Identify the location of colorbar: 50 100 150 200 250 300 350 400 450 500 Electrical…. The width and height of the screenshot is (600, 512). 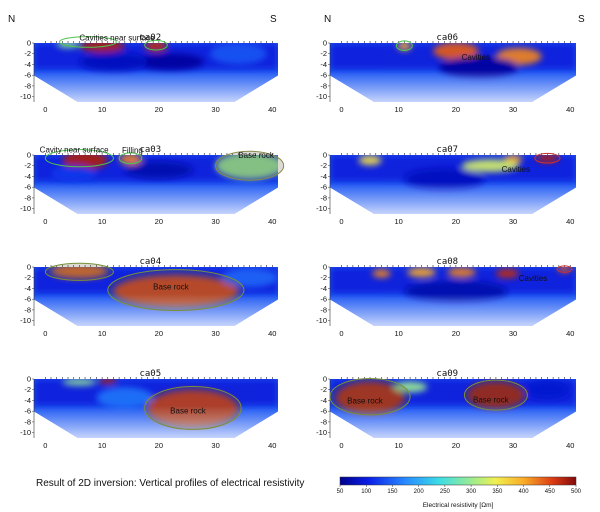
(459, 492).